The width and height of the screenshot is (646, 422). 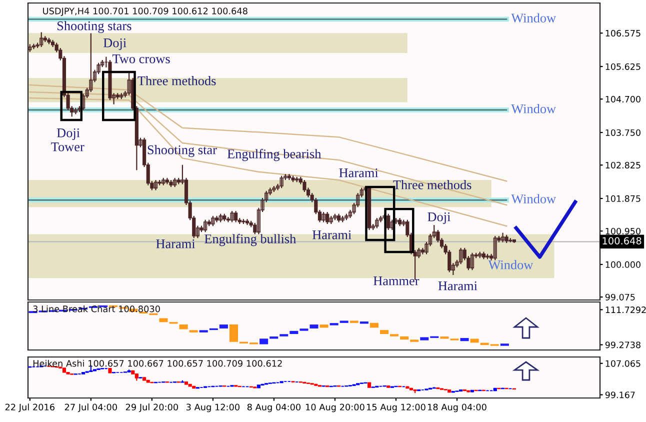 What do you see at coordinates (67, 147) in the screenshot?
I see `annotation: Tower` at bounding box center [67, 147].